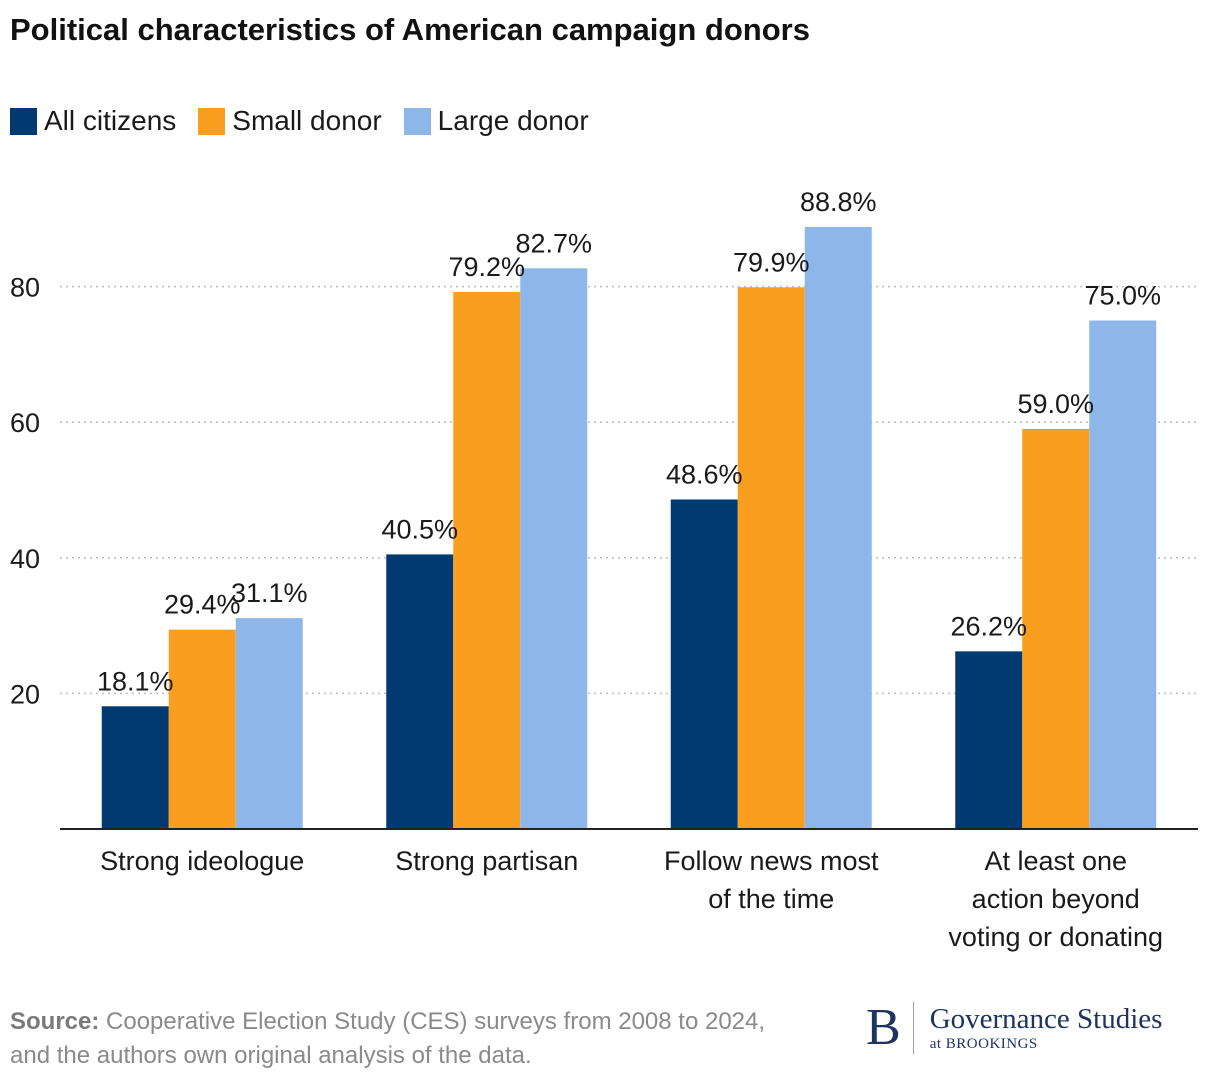 The height and width of the screenshot is (1086, 1220). Describe the element at coordinates (417, 121) in the screenshot. I see `legend-swatch-large-donor` at that location.